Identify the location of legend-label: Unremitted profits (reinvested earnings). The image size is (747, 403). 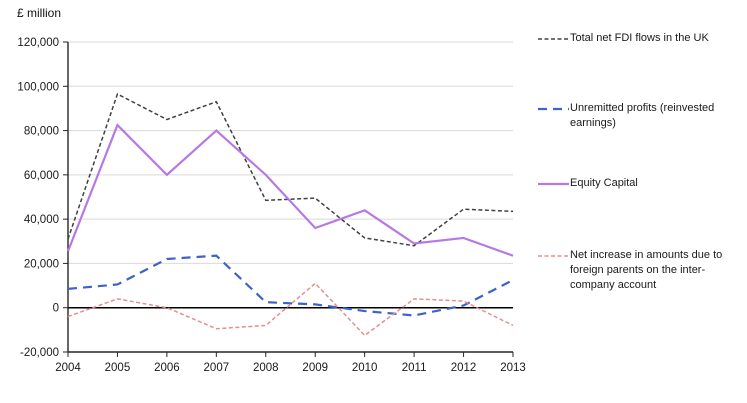
(642, 115).